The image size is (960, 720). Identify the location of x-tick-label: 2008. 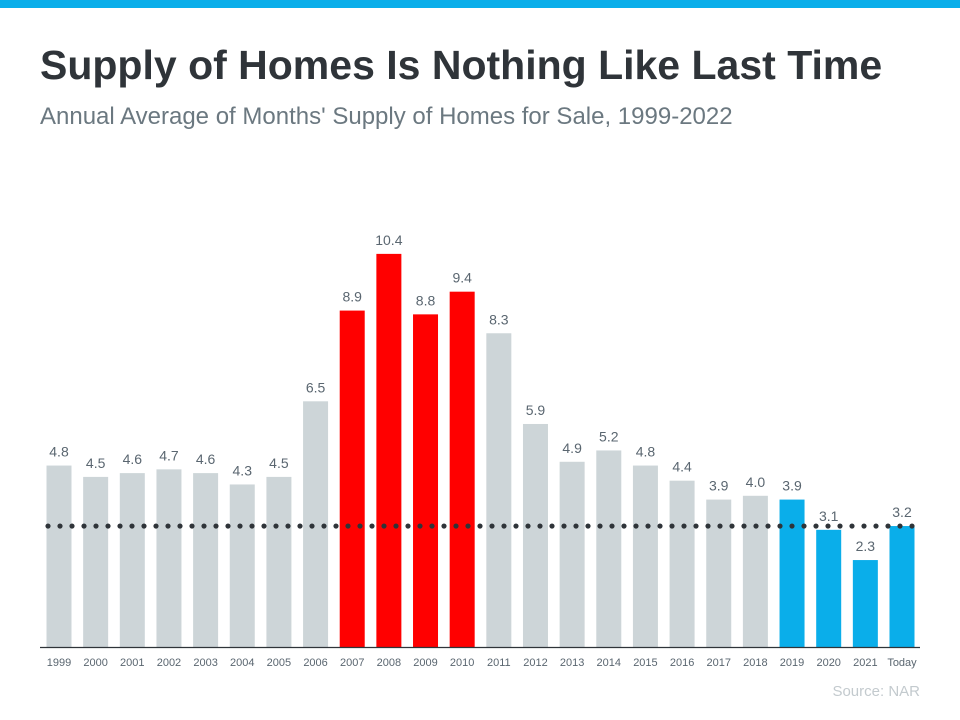
(389, 663).